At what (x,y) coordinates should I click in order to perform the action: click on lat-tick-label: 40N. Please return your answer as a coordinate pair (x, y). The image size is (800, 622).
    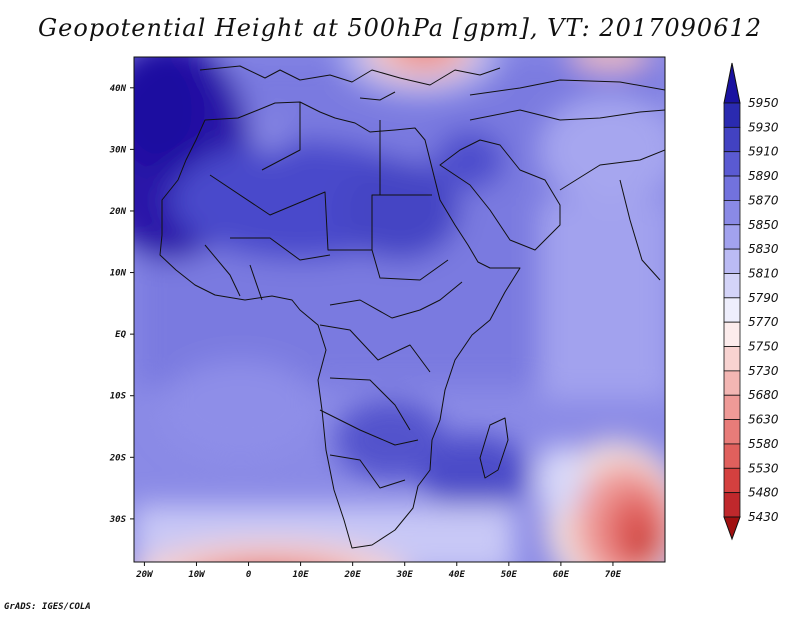
    Looking at the image, I should click on (118, 89).